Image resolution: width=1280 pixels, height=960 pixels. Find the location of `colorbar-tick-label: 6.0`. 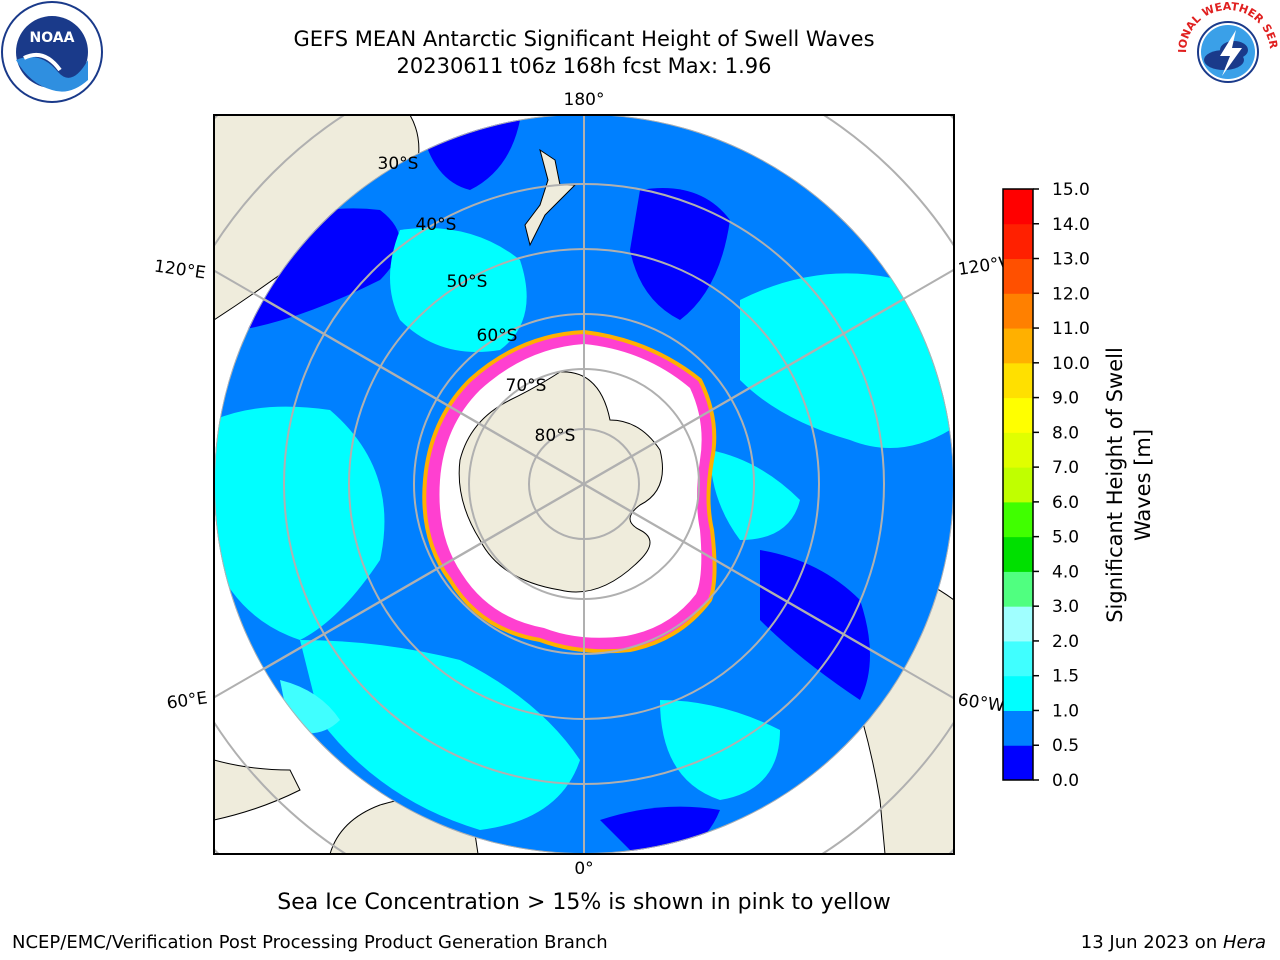

colorbar-tick-label: 6.0 is located at coordinates (1065, 503).